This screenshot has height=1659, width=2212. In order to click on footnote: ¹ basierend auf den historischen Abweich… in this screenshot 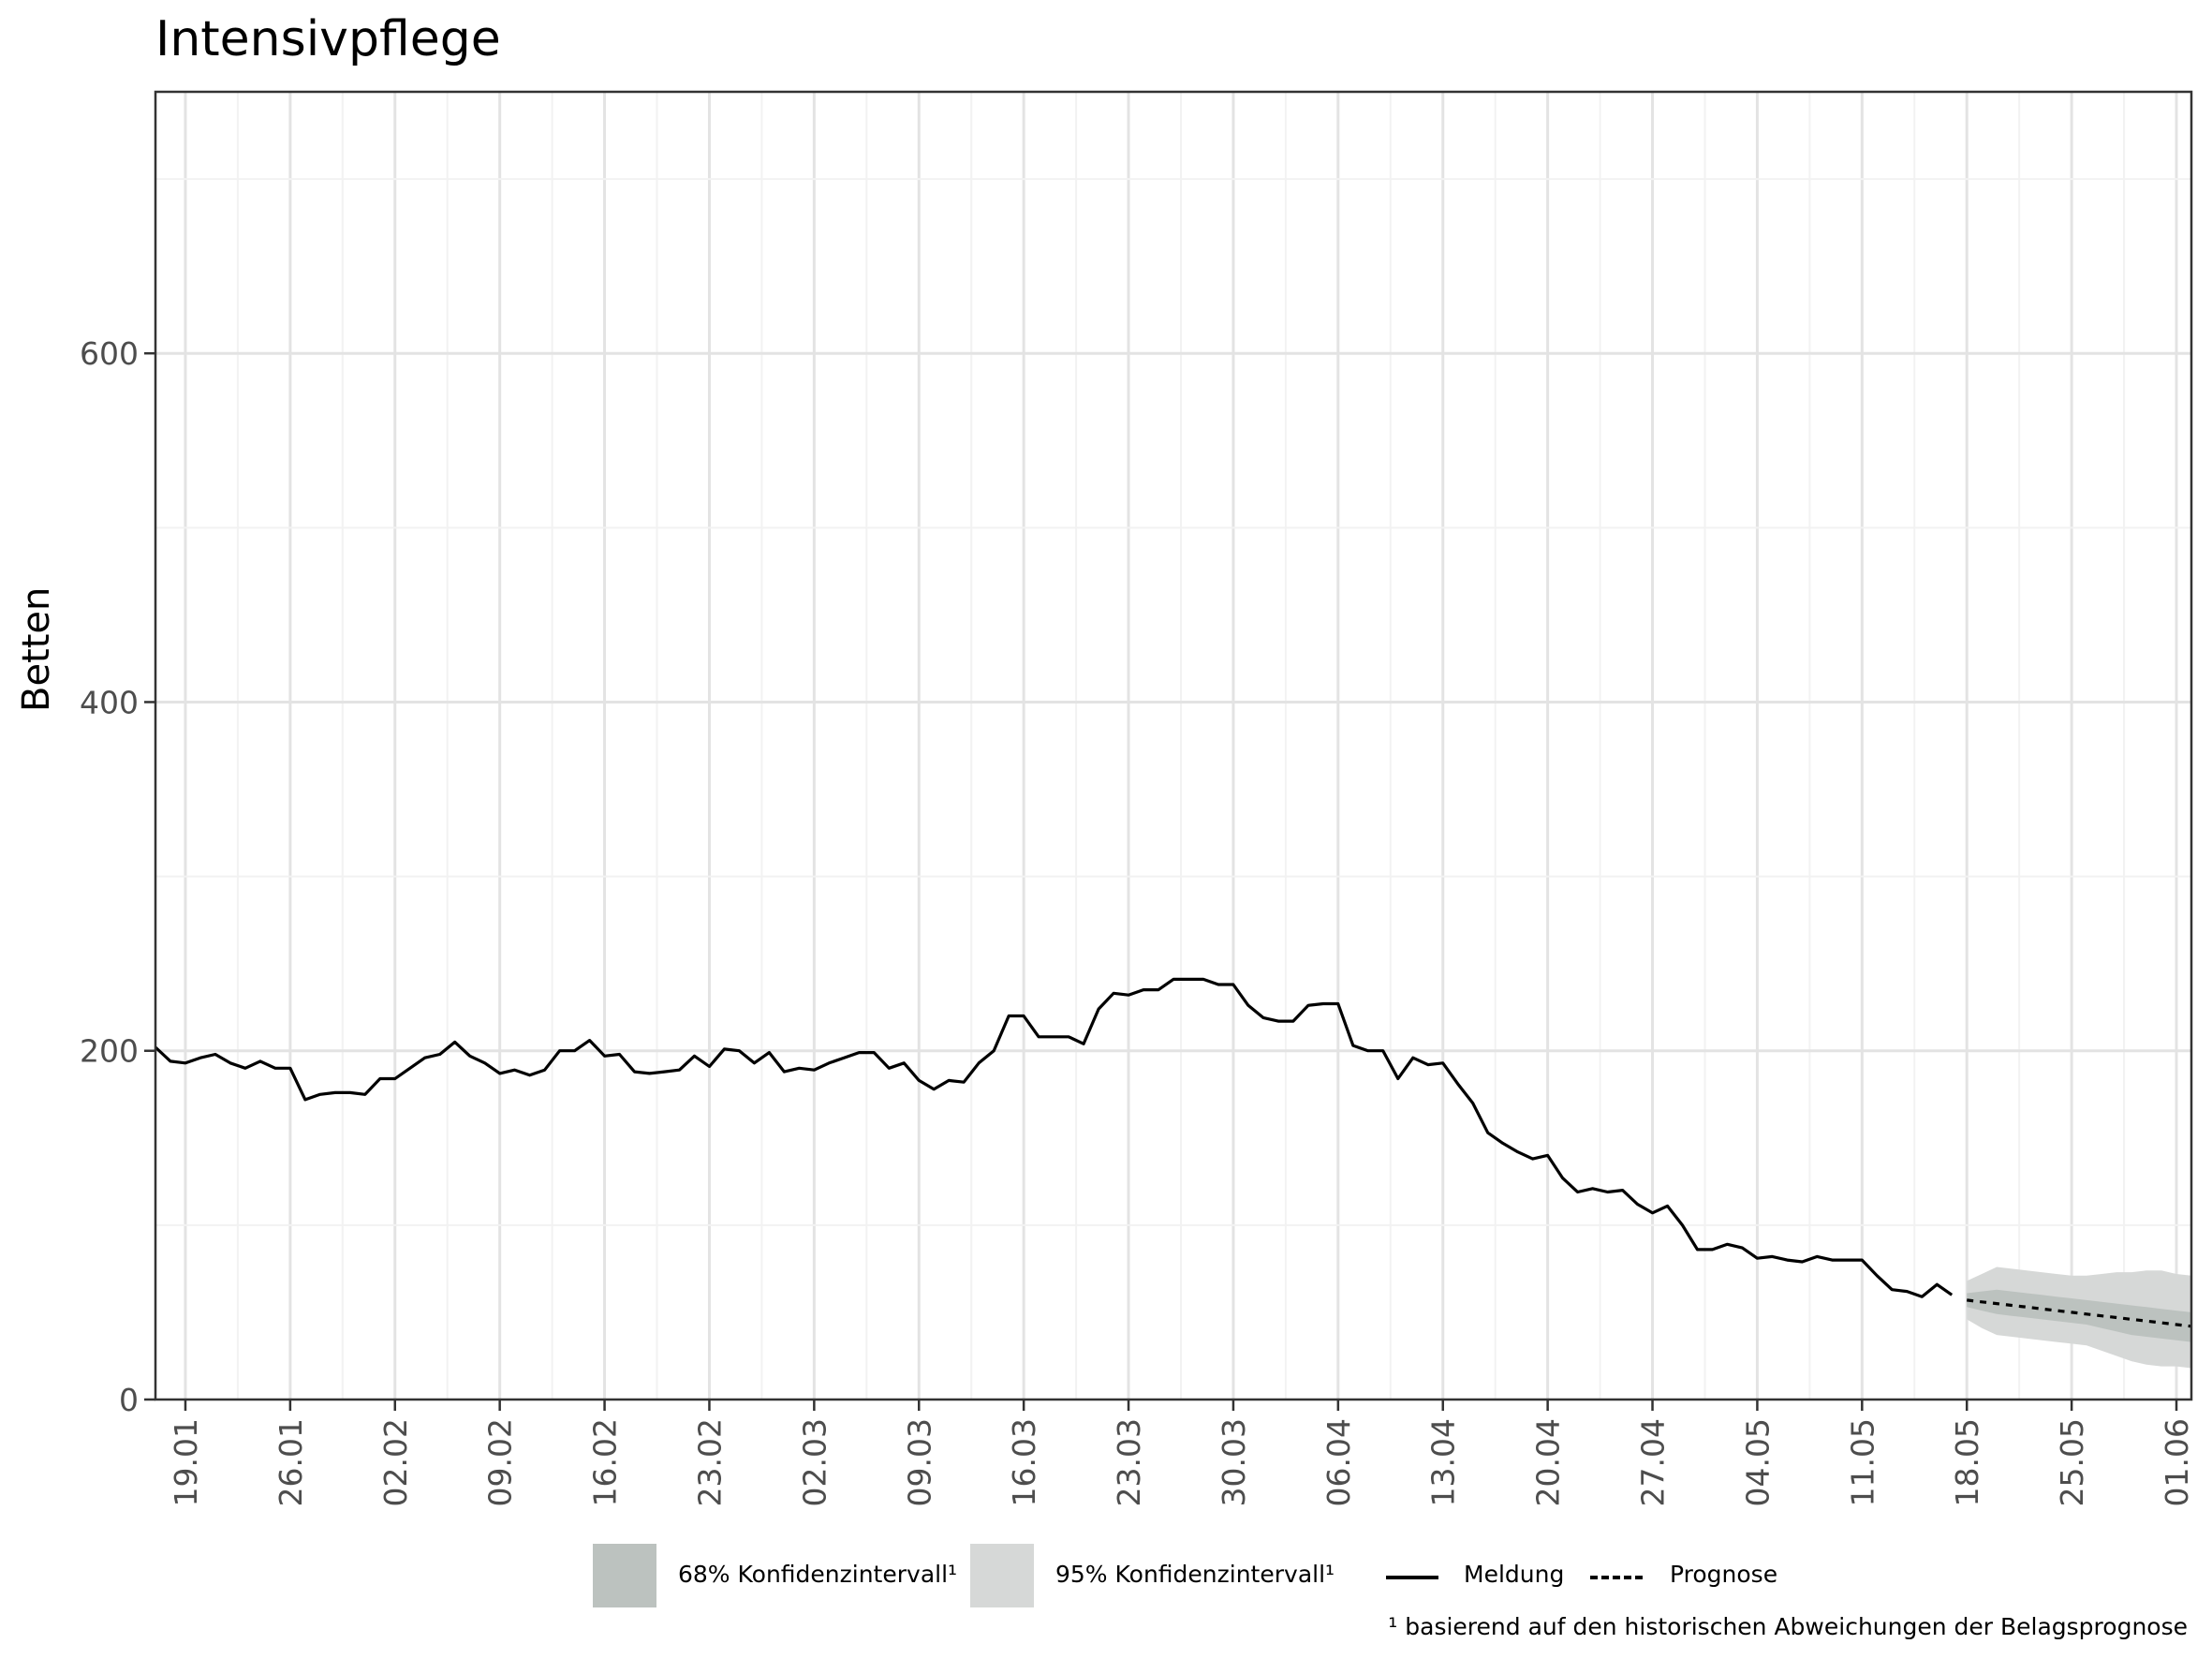, I will do `click(1788, 1626)`.